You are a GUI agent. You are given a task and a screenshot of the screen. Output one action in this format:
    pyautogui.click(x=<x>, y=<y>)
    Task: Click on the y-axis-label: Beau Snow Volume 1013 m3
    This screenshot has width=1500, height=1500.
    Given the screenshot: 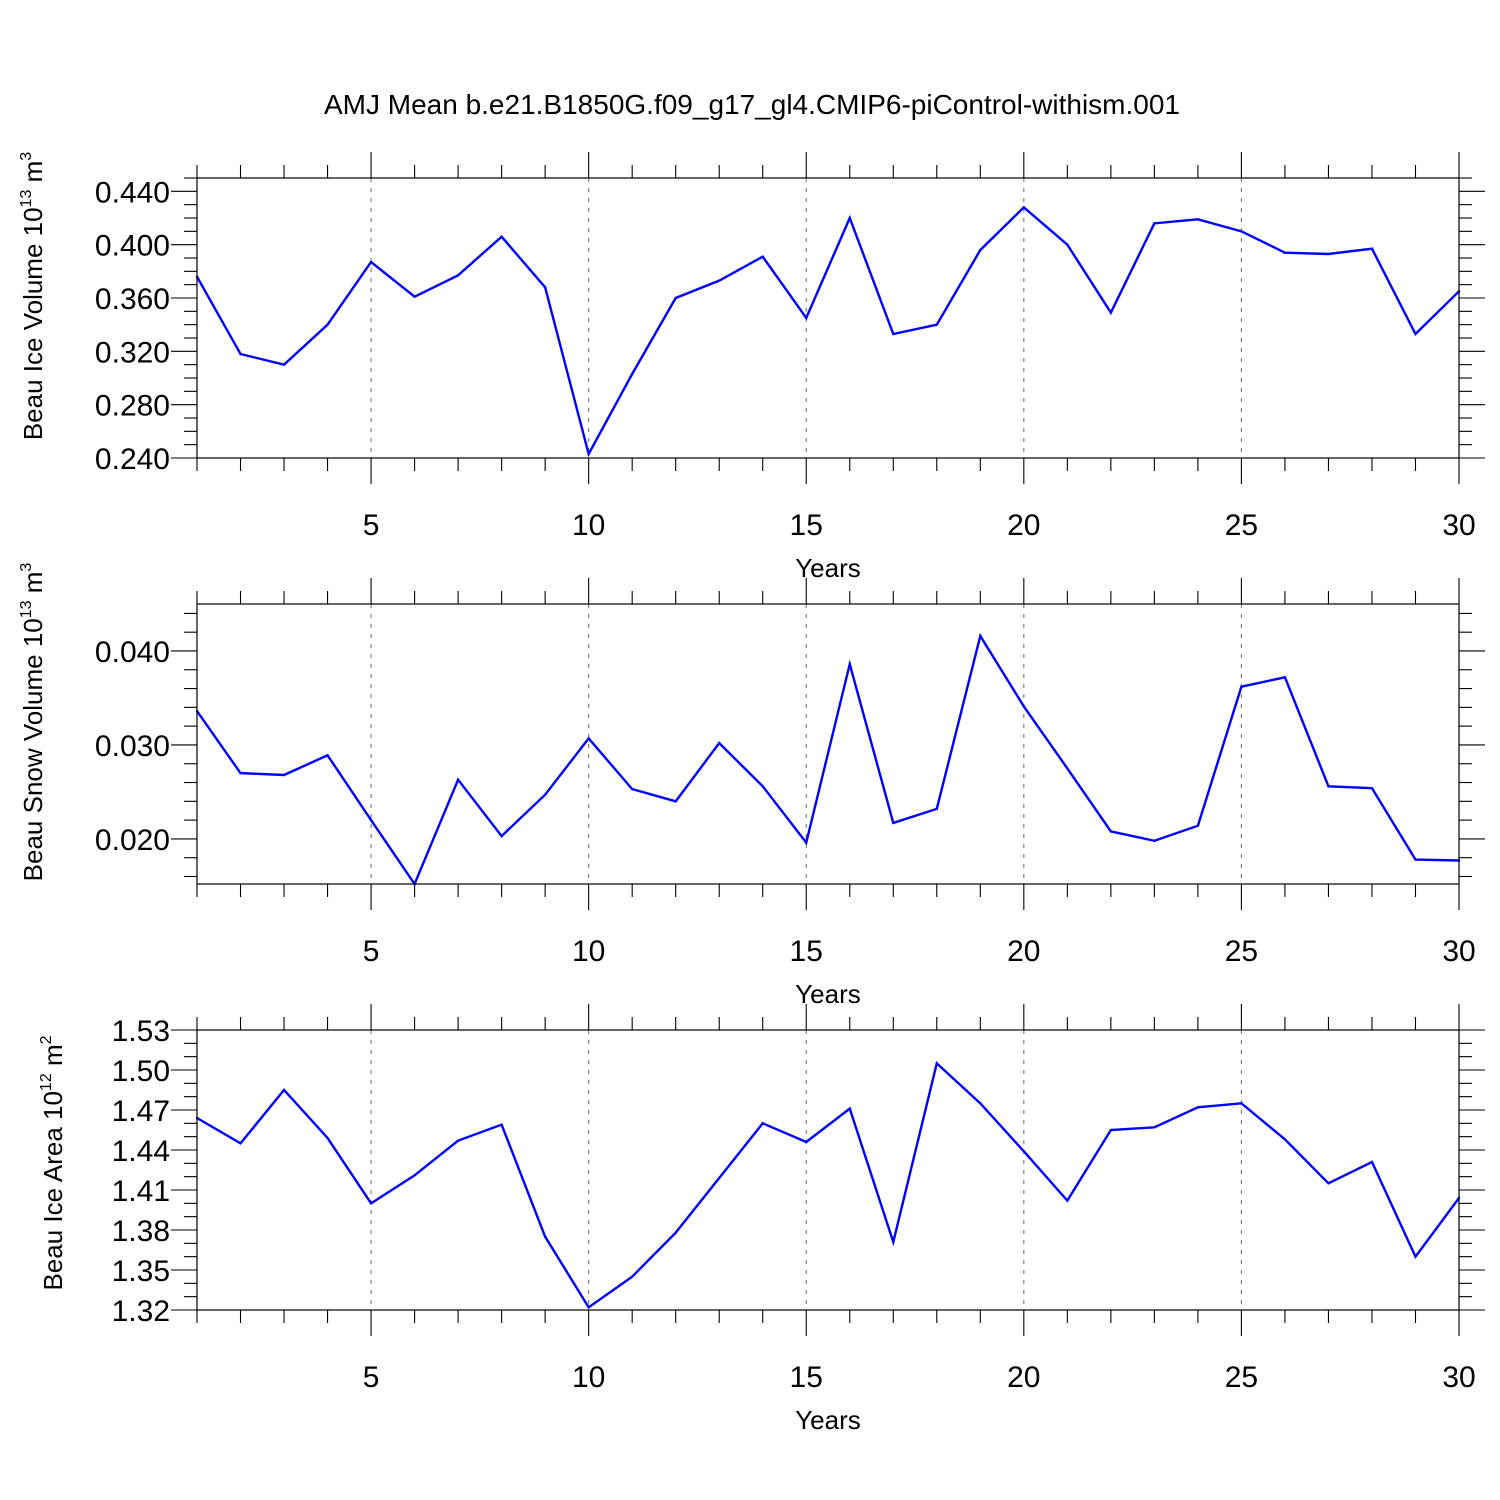 What is the action you would take?
    pyautogui.click(x=33, y=722)
    